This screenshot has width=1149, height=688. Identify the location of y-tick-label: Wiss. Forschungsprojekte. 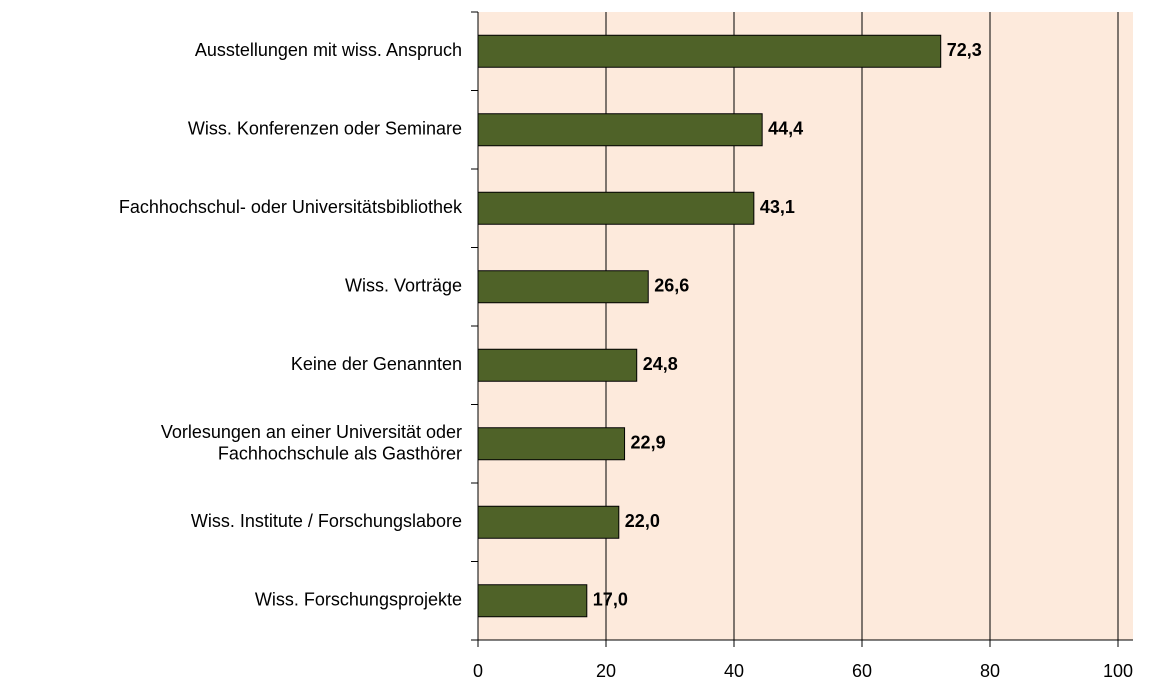
(358, 600).